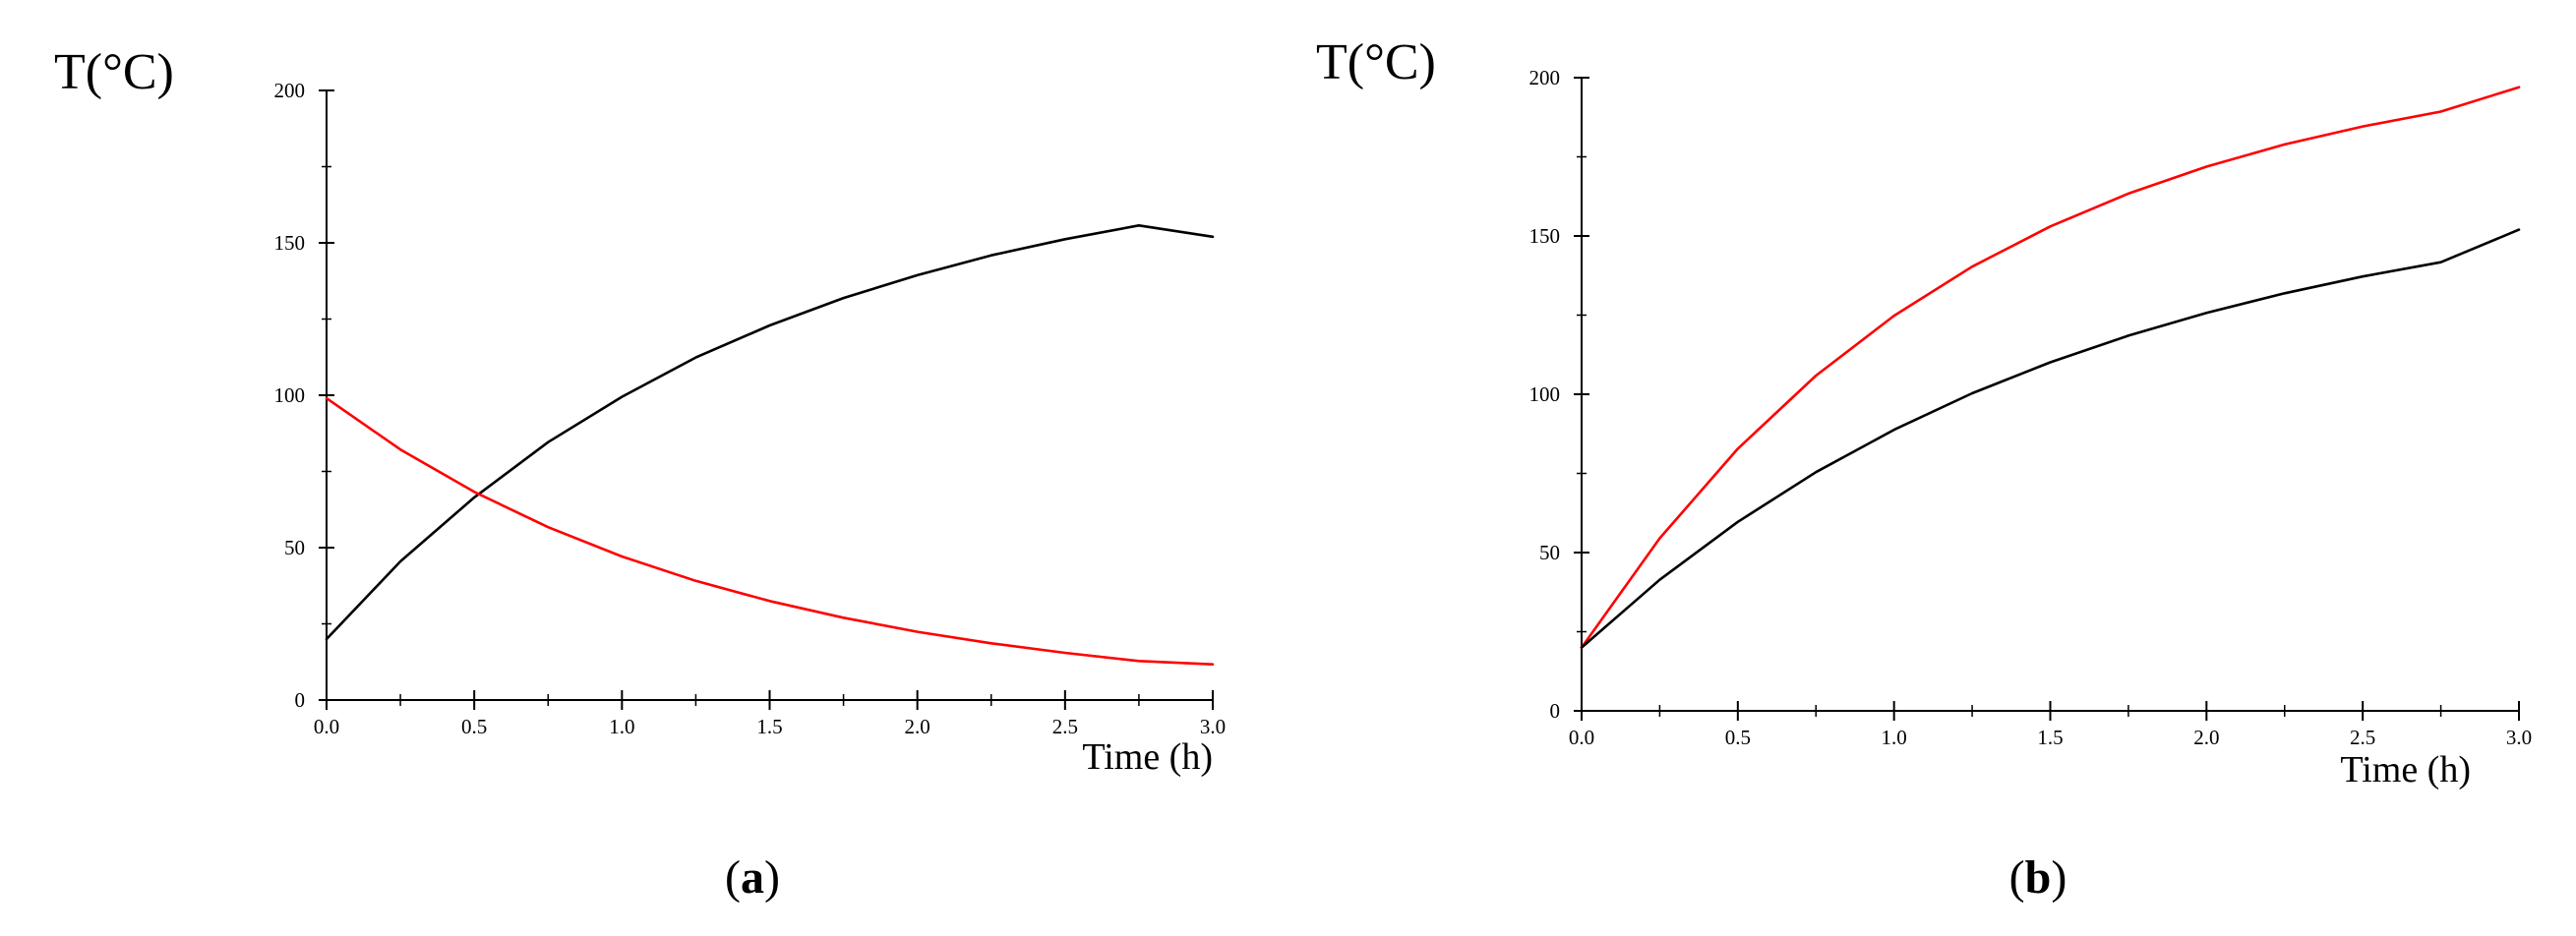 The height and width of the screenshot is (936, 2576). What do you see at coordinates (770, 531) in the screenshot?
I see `series-line-red` at bounding box center [770, 531].